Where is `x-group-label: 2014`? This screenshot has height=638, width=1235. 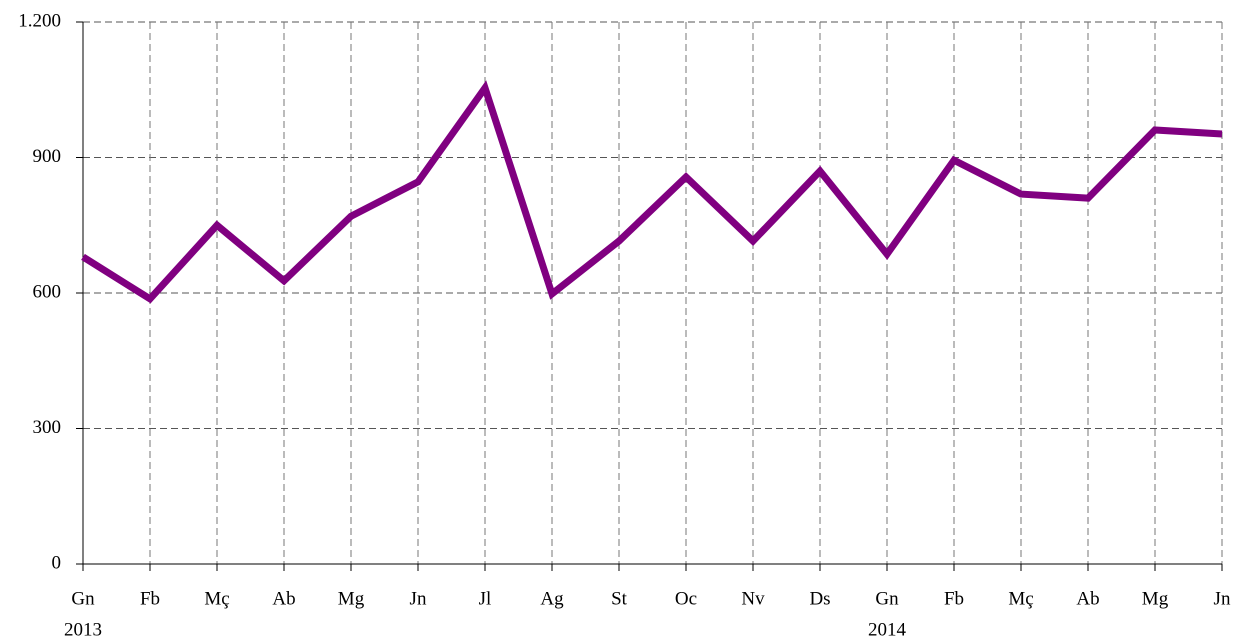 x-group-label: 2014 is located at coordinates (887, 628).